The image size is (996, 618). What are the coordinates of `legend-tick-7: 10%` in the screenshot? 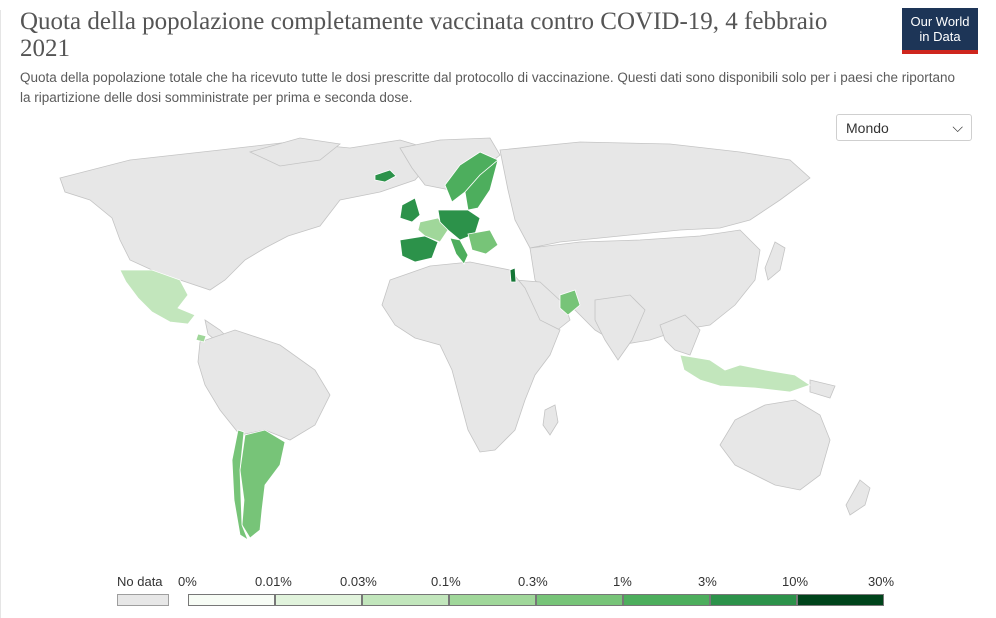 It's located at (795, 581).